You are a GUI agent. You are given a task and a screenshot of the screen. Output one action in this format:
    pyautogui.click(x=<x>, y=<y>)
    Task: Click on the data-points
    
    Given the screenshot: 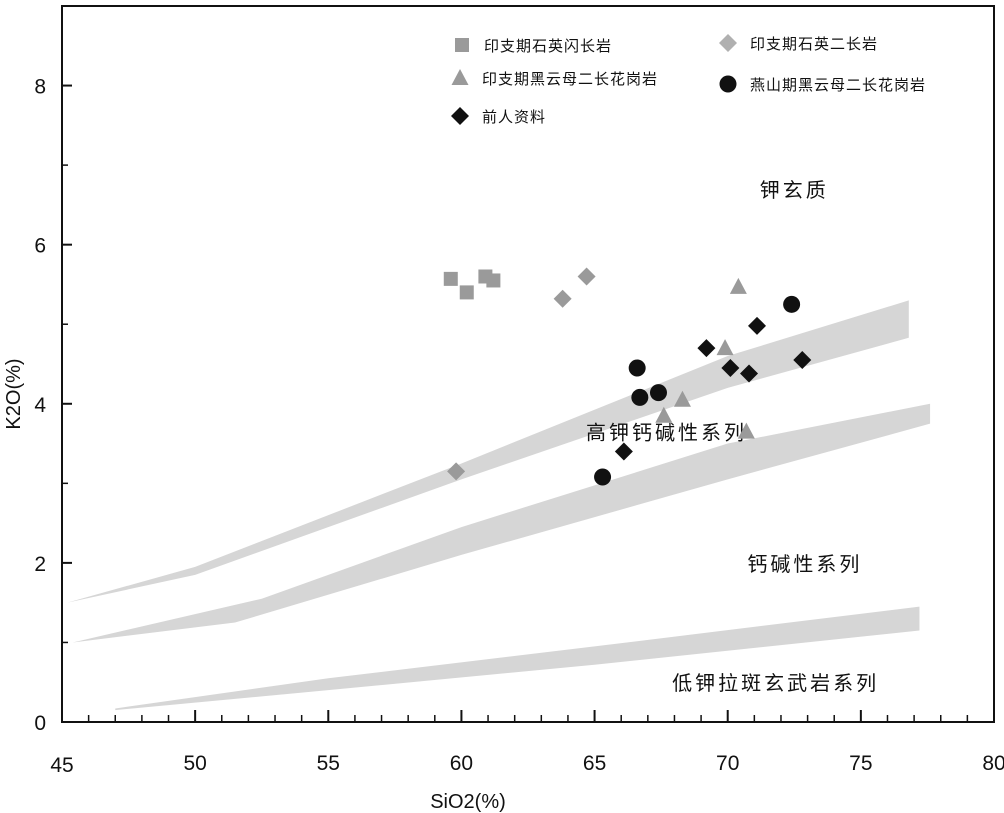 What is the action you would take?
    pyautogui.click(x=627, y=376)
    